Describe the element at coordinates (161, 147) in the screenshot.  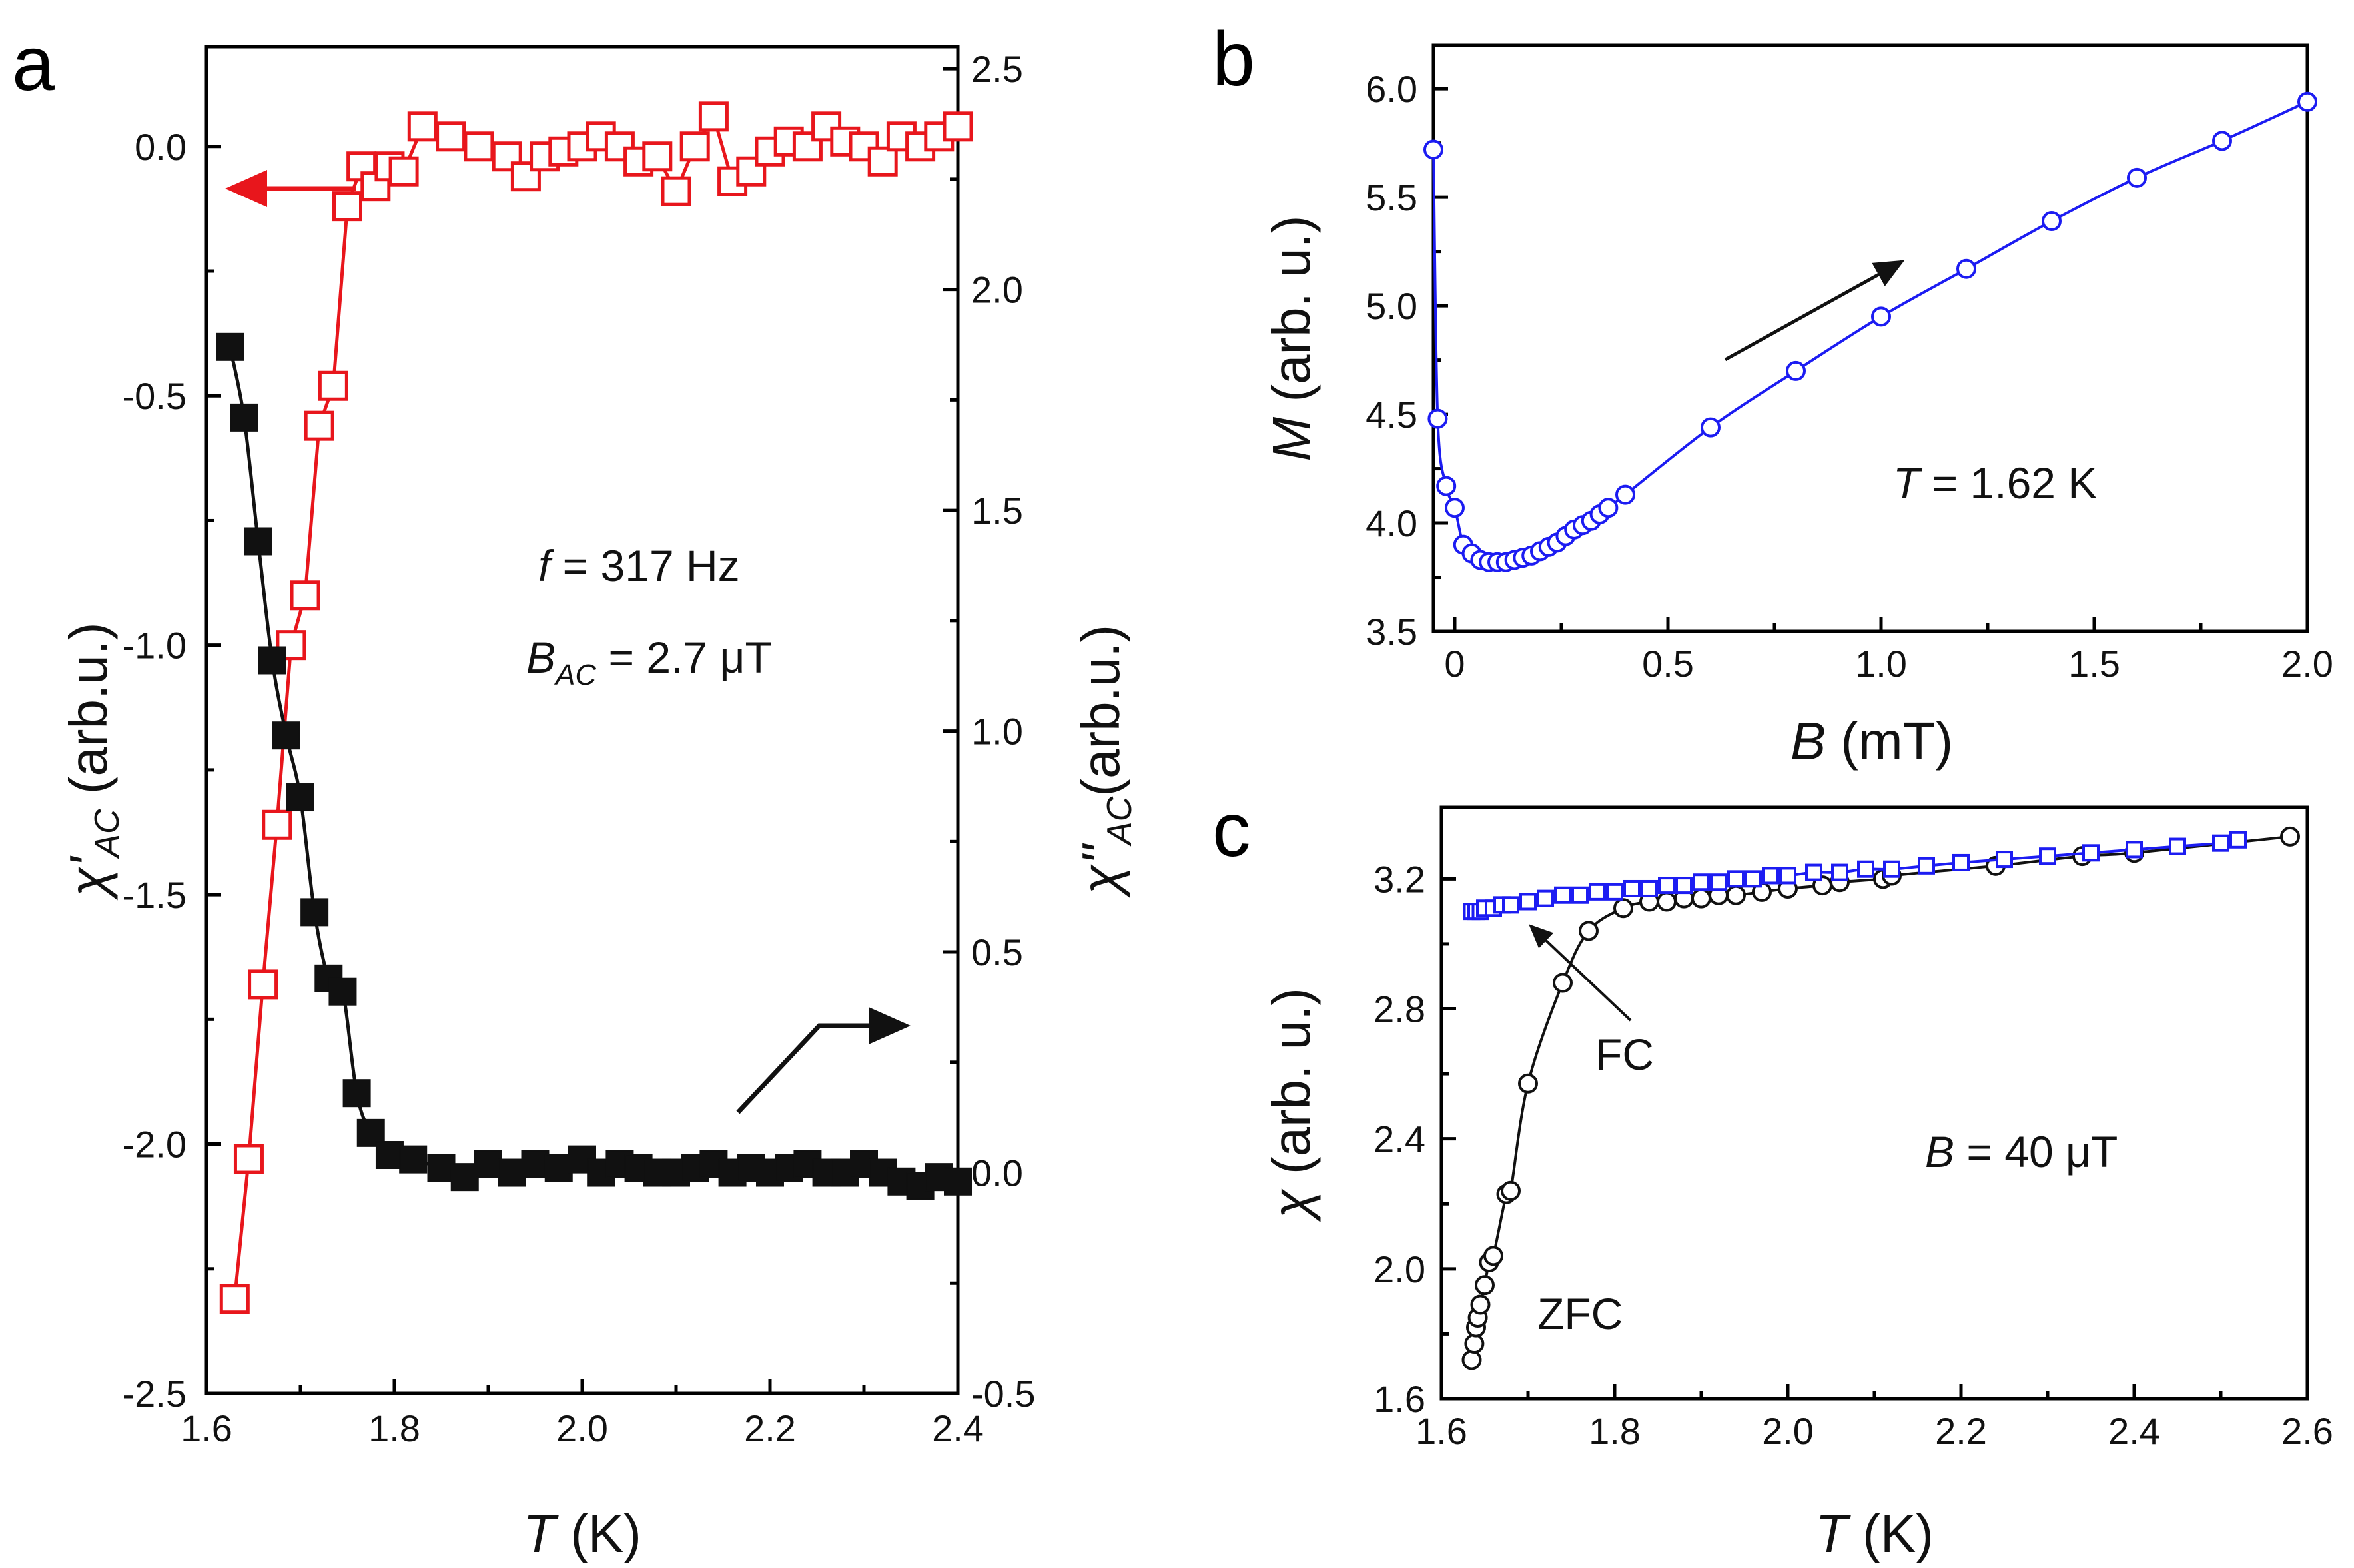
I see `panel-a-left-y-tick-label: 0.0` at that location.